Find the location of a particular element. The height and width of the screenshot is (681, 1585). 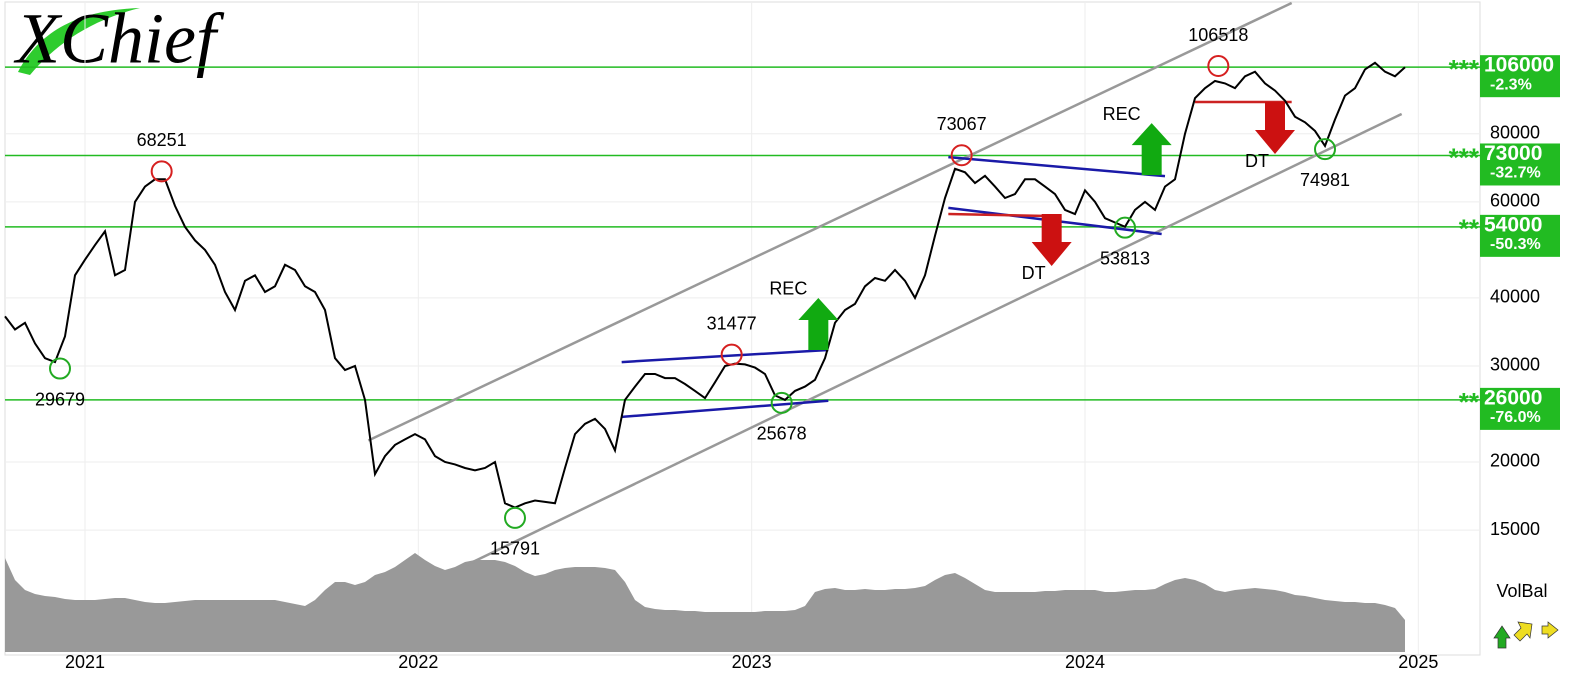

y-tick-label: 30000 is located at coordinates (1515, 365).